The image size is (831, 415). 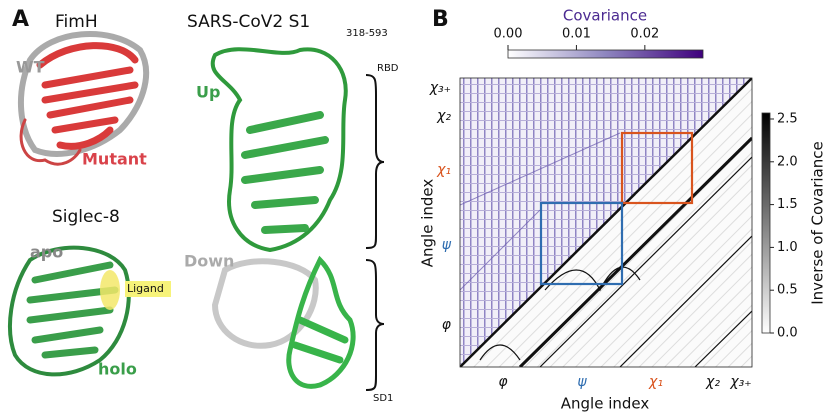 What do you see at coordinates (740, 382) in the screenshot?
I see `x-group-label: χ₃₊` at bounding box center [740, 382].